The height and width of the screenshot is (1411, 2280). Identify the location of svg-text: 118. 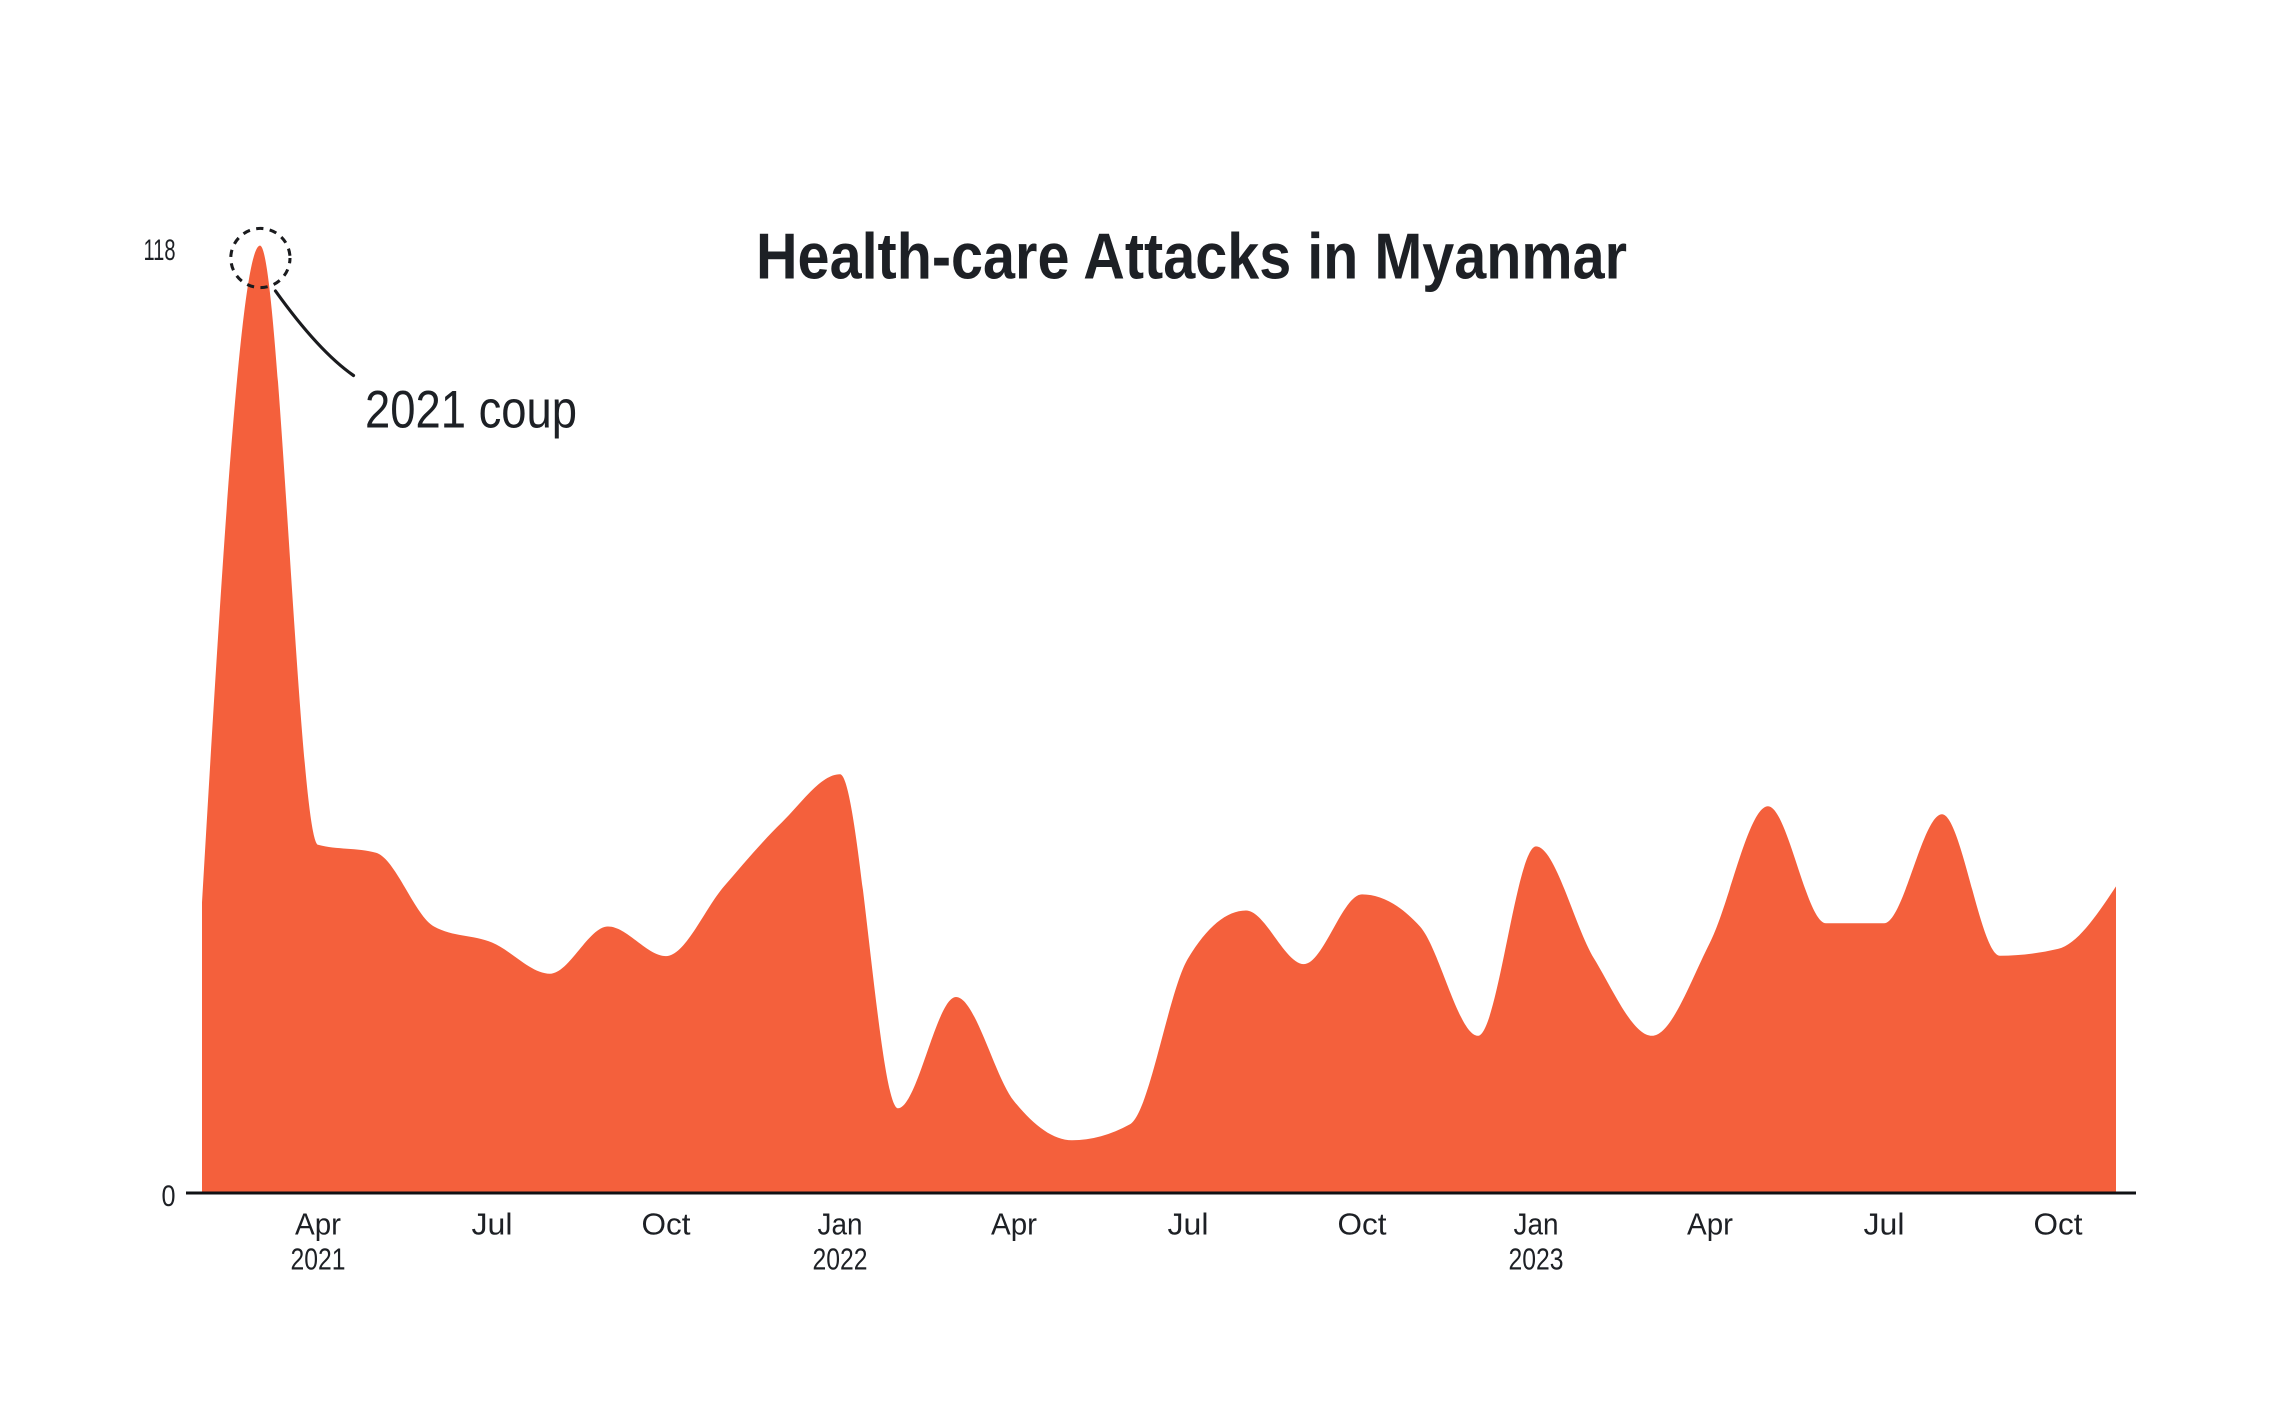
(160, 250).